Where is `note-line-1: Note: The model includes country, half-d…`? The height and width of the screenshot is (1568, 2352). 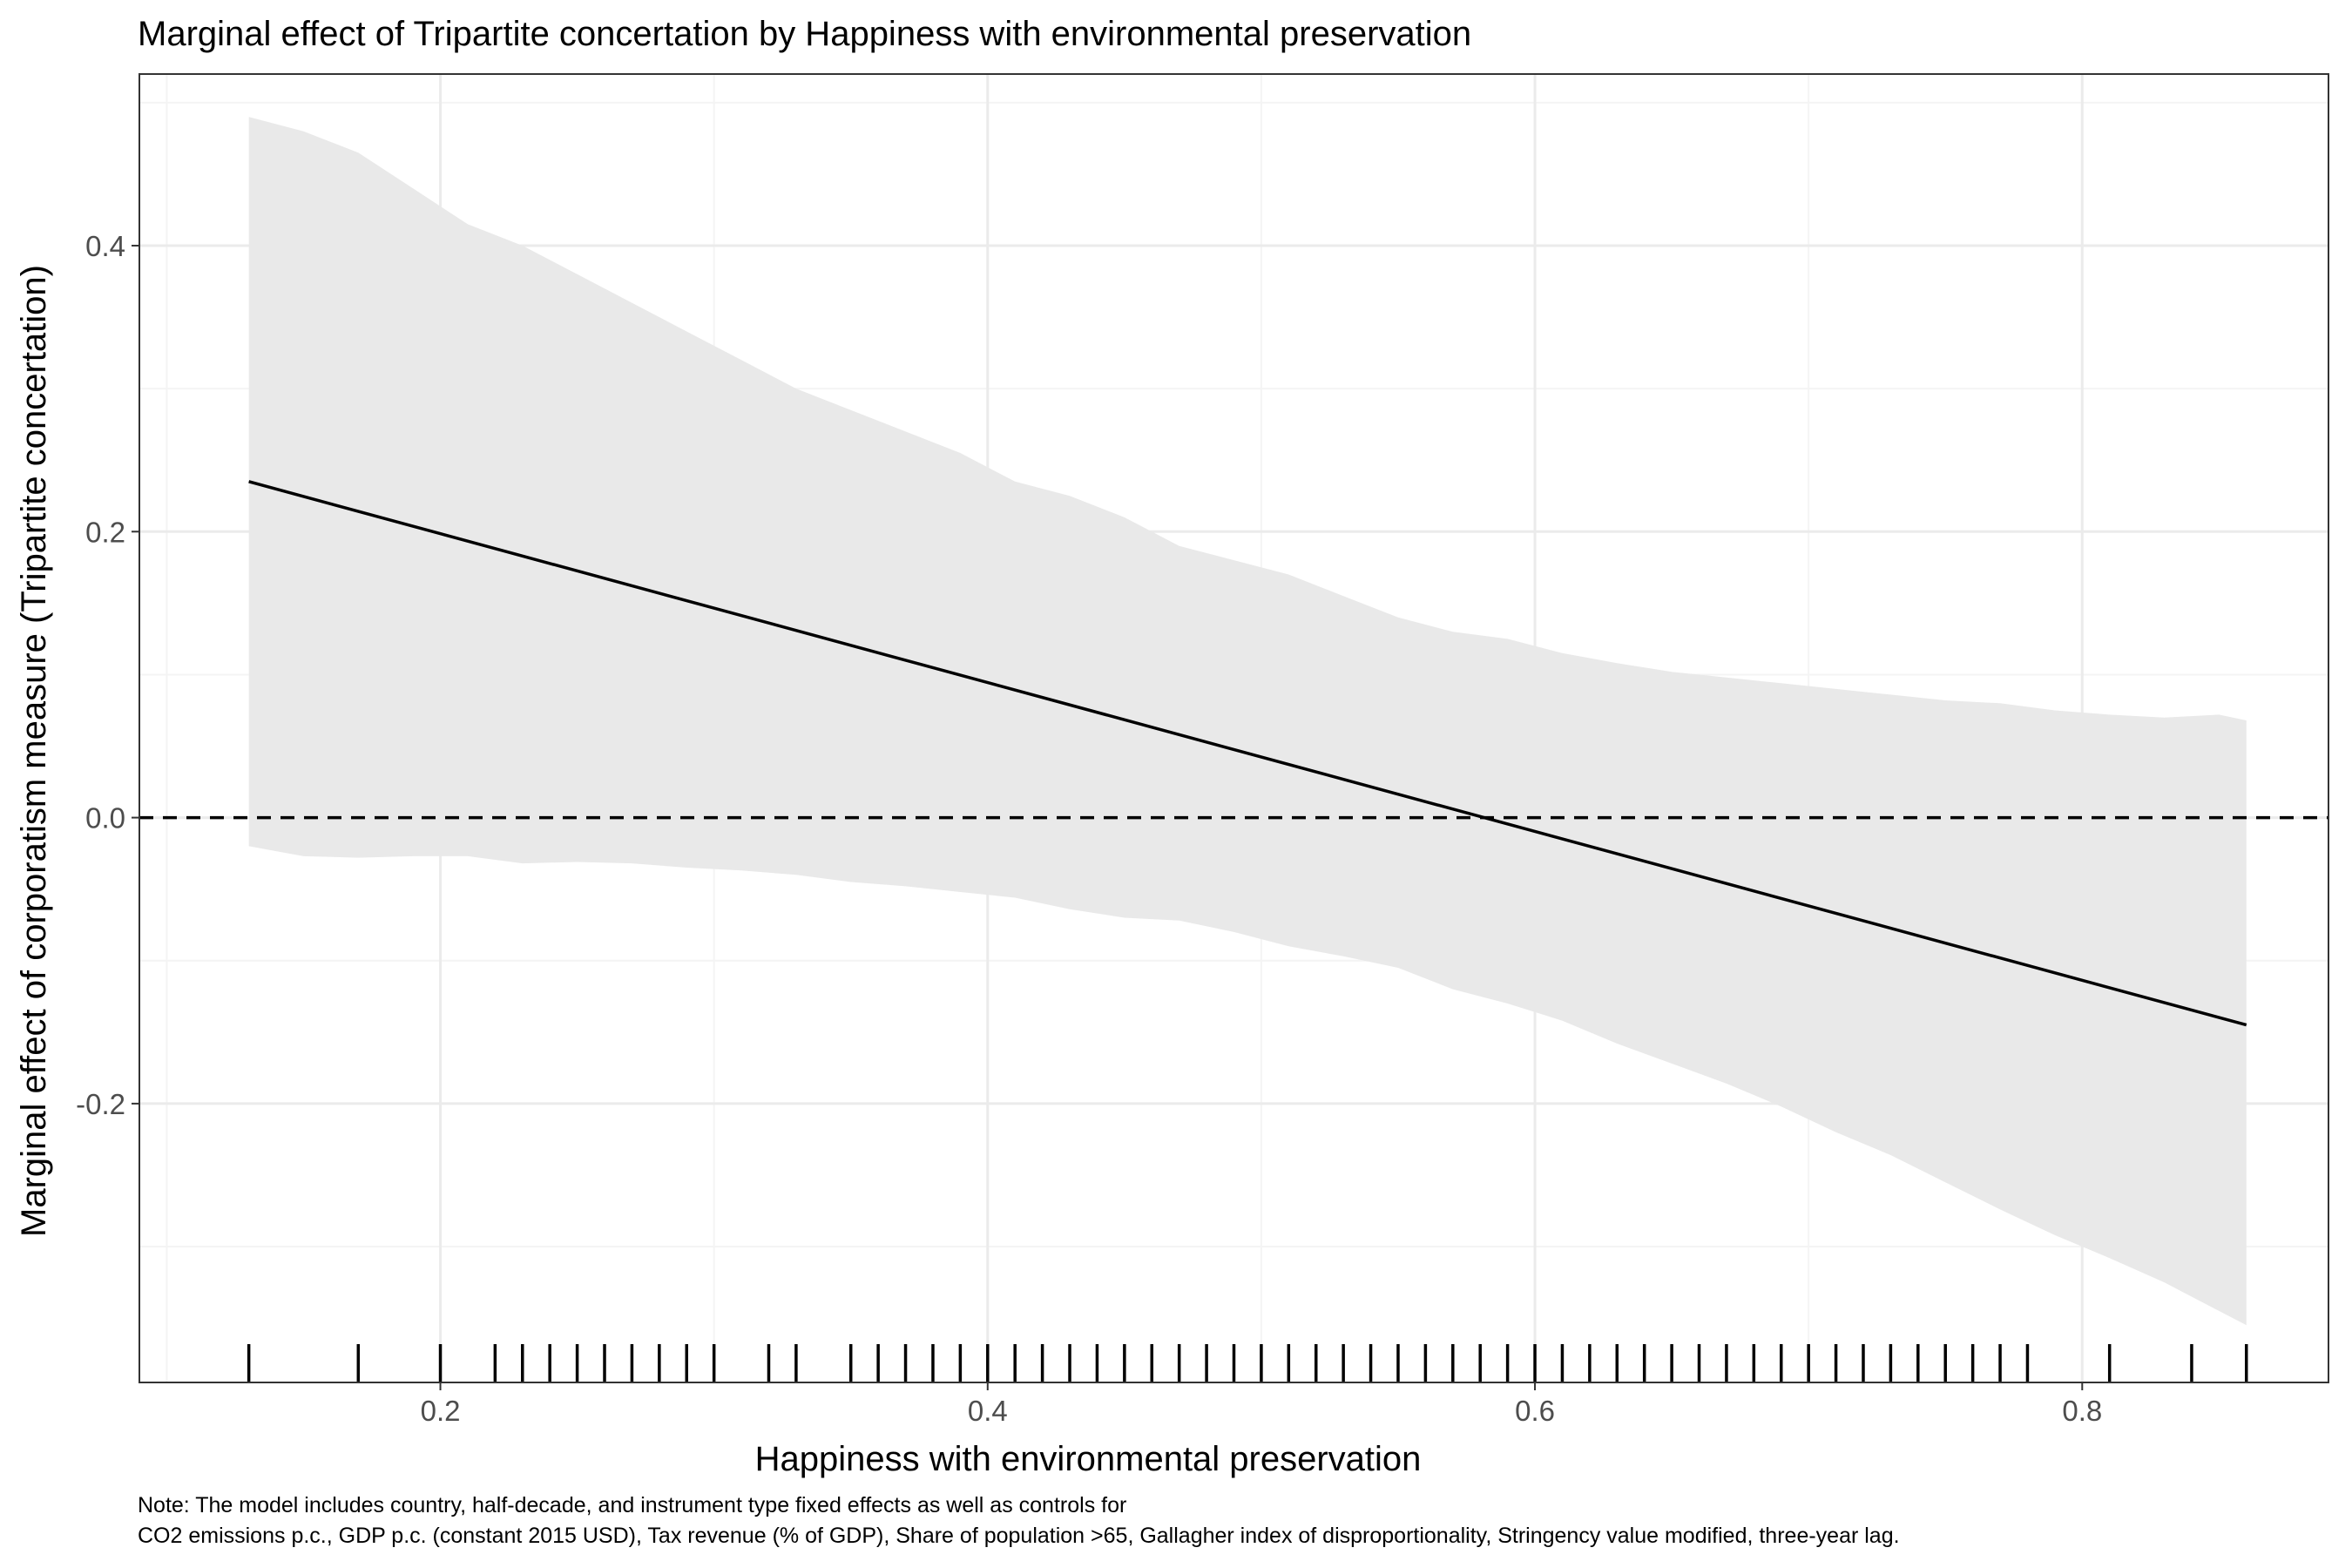
note-line-1: Note: The model includes country, half-d… is located at coordinates (632, 1505).